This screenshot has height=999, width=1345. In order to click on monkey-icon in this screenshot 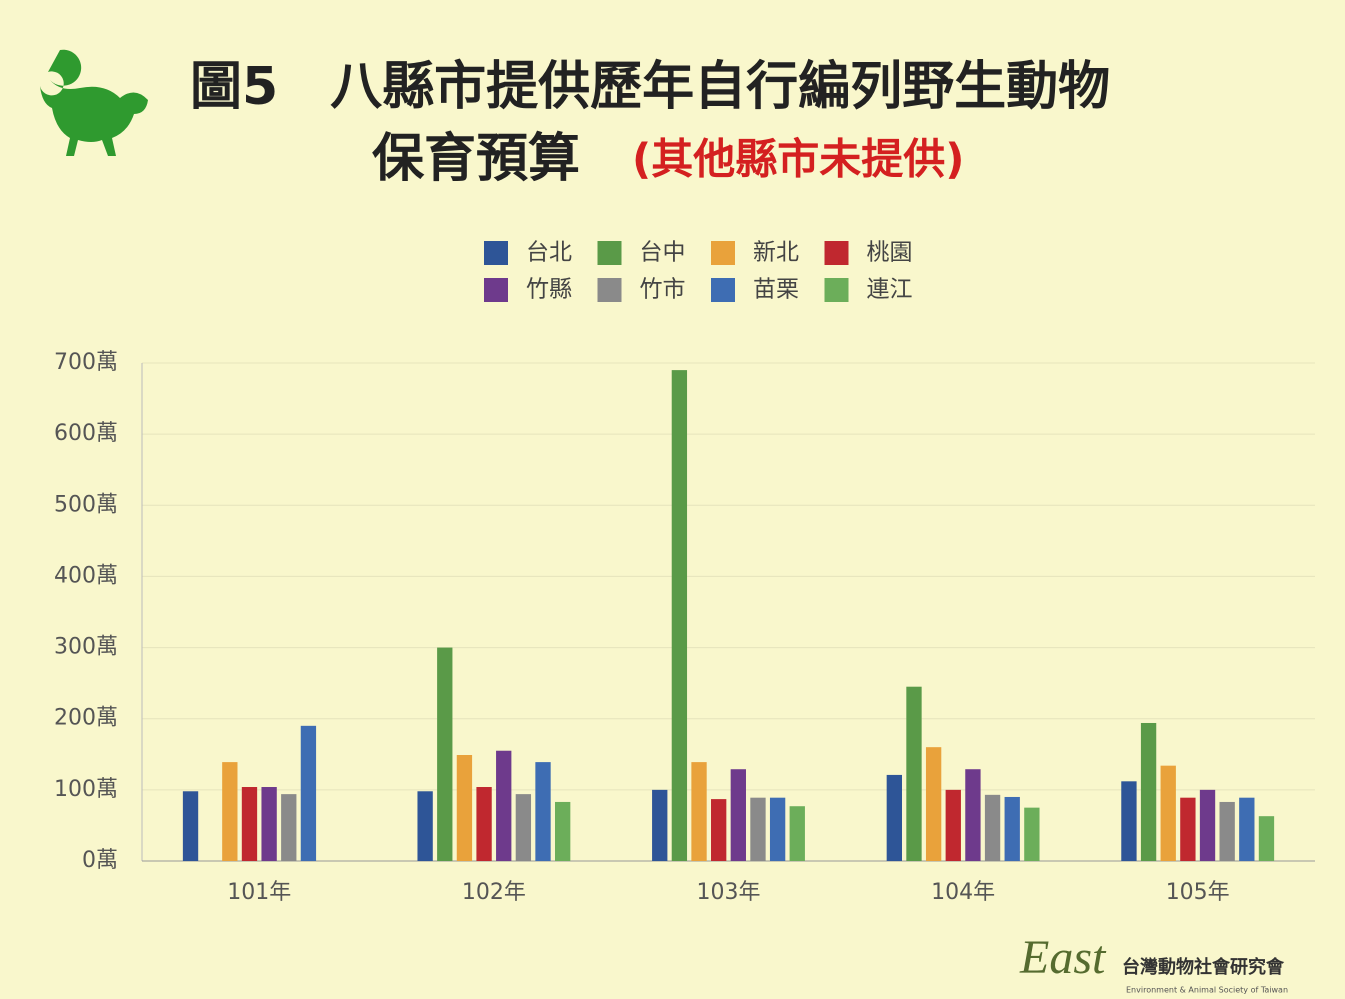, I will do `click(94, 102)`.